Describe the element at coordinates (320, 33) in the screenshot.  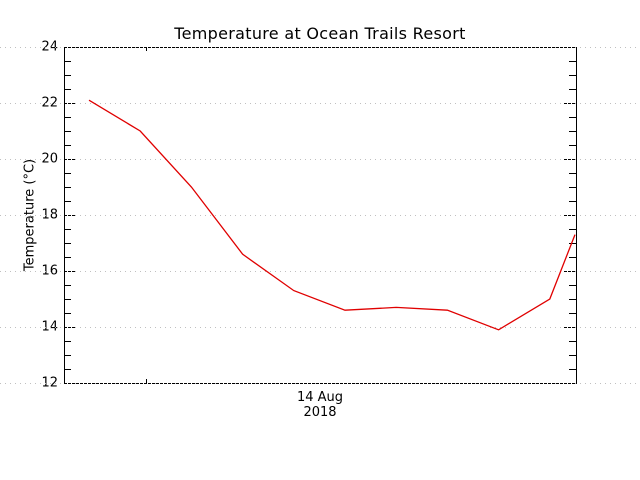
I see `chart-title: Temperature at Ocean Trails Resort` at that location.